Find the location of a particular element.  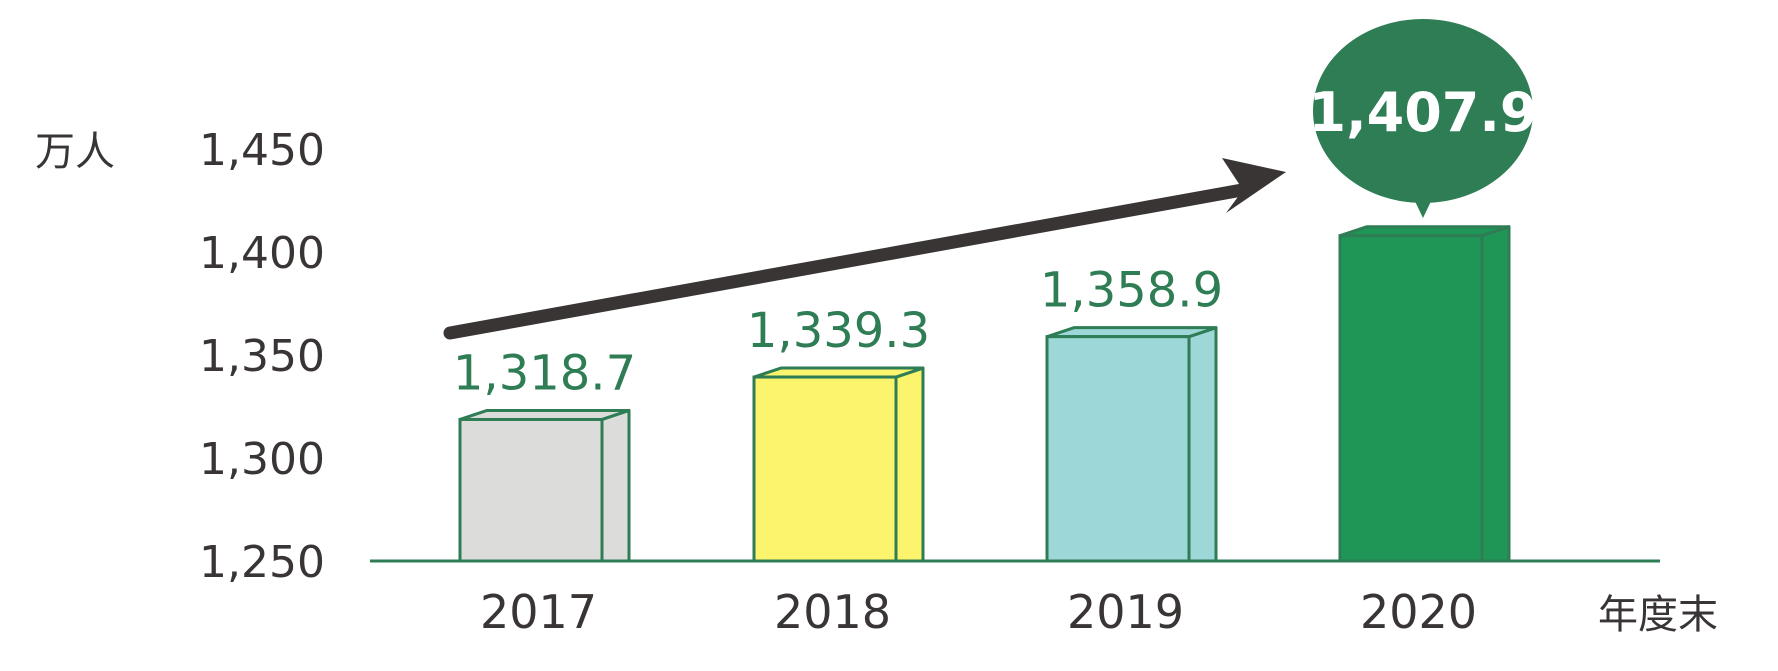

x-axis-ticks: 2017 2018 2019 2020 is located at coordinates (978, 612).